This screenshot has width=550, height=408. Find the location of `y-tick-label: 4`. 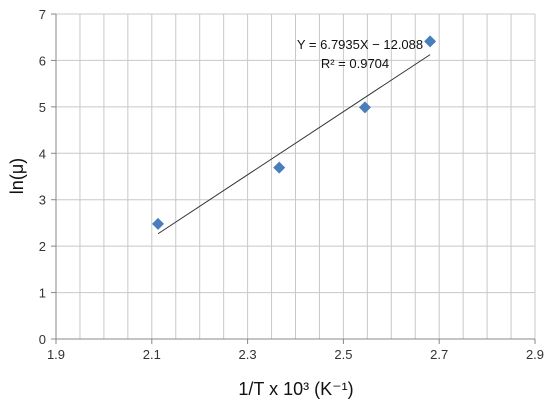

y-tick-label: 4 is located at coordinates (42, 153).